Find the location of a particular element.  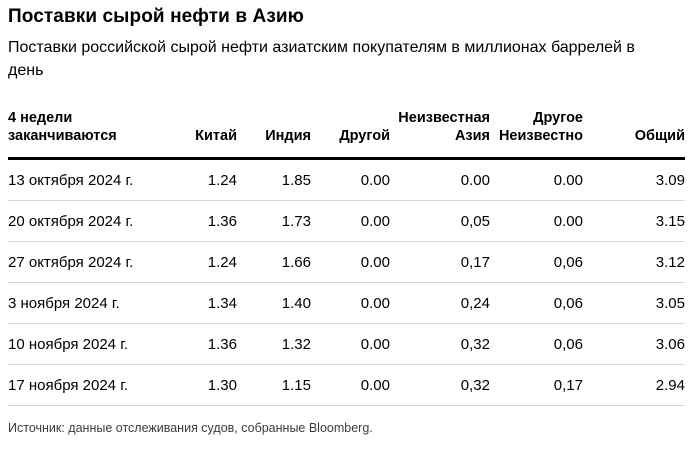

value-cell: 0,24 is located at coordinates (440, 303).